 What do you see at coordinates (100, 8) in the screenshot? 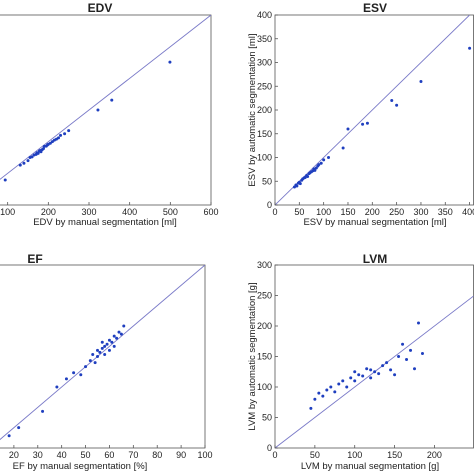
I see `panel-title: EDV` at bounding box center [100, 8].